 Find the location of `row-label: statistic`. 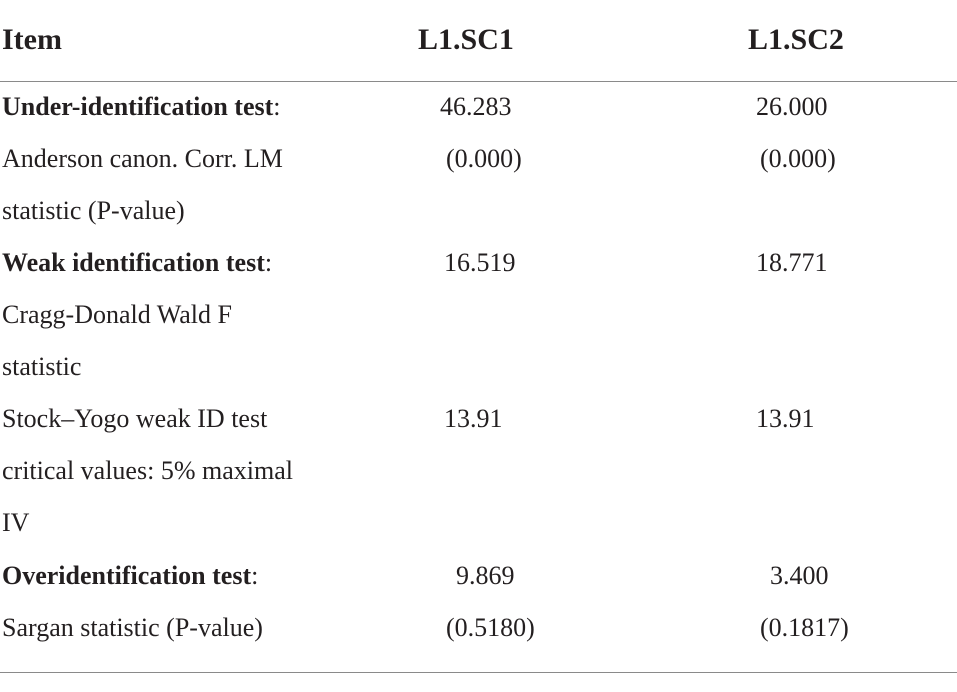

row-label: statistic is located at coordinates (42, 366).